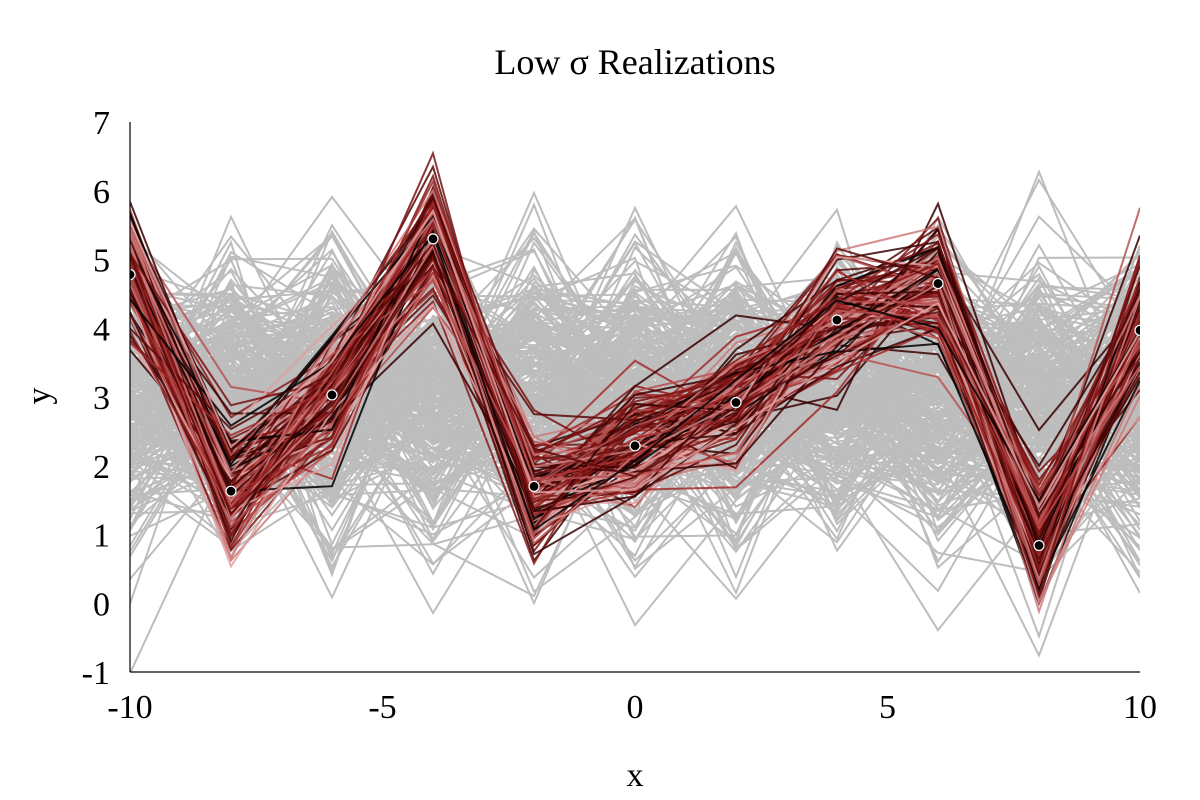  I want to click on x-axis-label: x, so click(635, 775).